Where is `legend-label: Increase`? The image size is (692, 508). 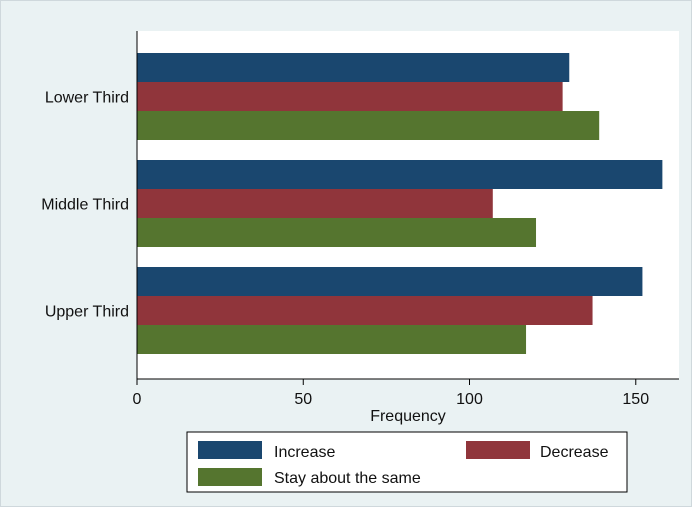
legend-label: Increase is located at coordinates (304, 452).